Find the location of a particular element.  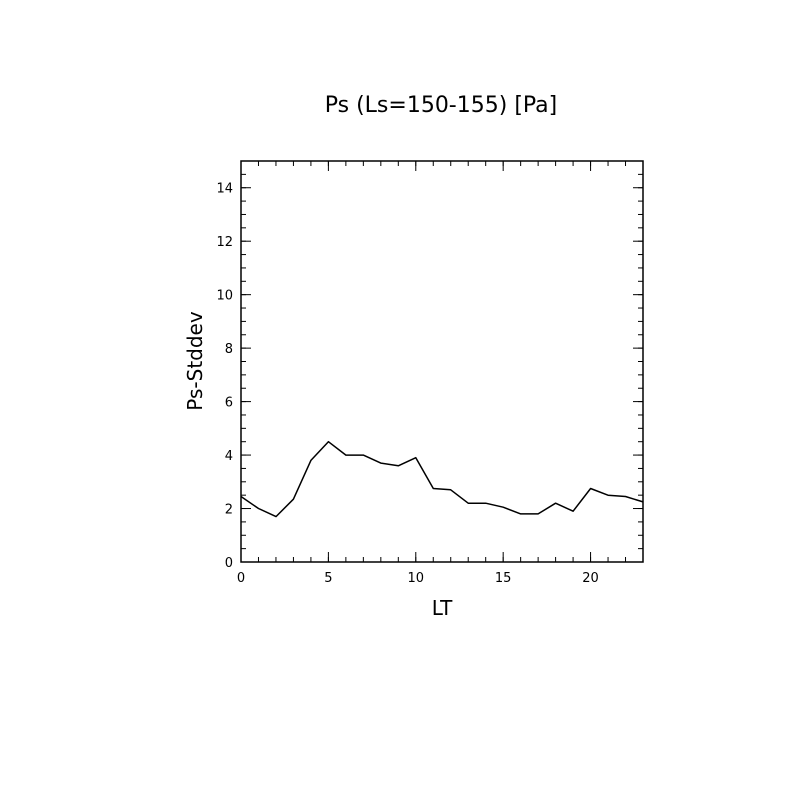

x-tick-label: 20 is located at coordinates (590, 578).